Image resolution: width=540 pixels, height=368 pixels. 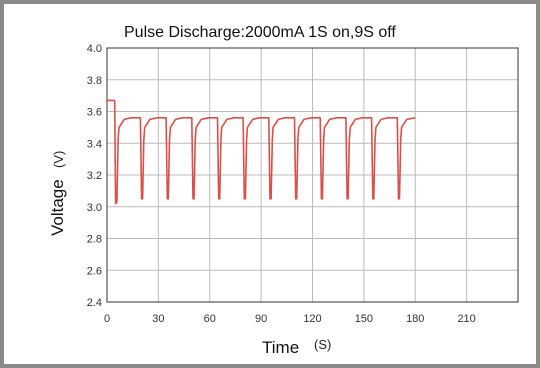 I want to click on x-axis-unit: (S), so click(x=322, y=344).